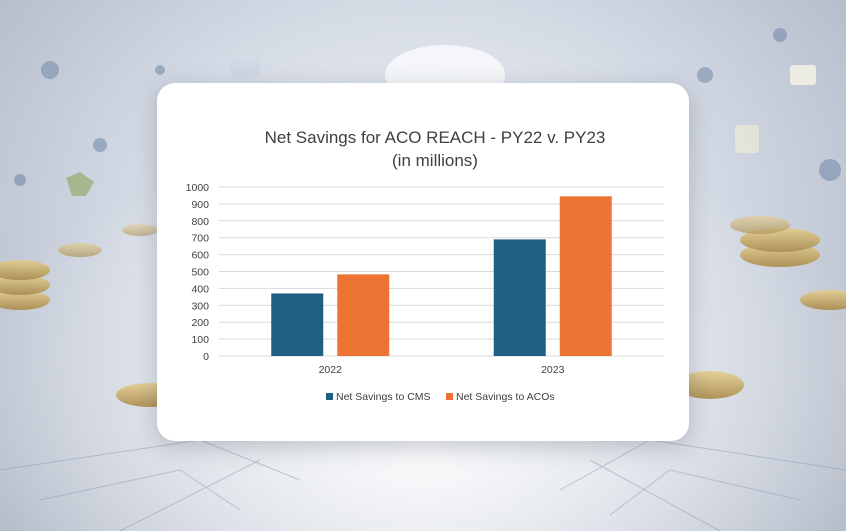 Image resolution: width=846 pixels, height=531 pixels. What do you see at coordinates (761, 307) in the screenshot?
I see `coin-stack-right` at bounding box center [761, 307].